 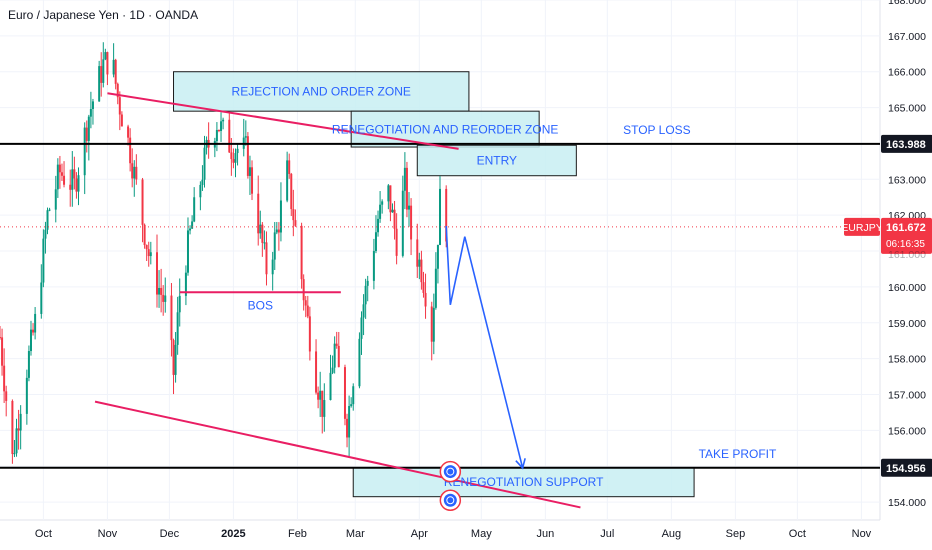 I want to click on take-profit-label: TAKE PROFIT, so click(x=738, y=454).